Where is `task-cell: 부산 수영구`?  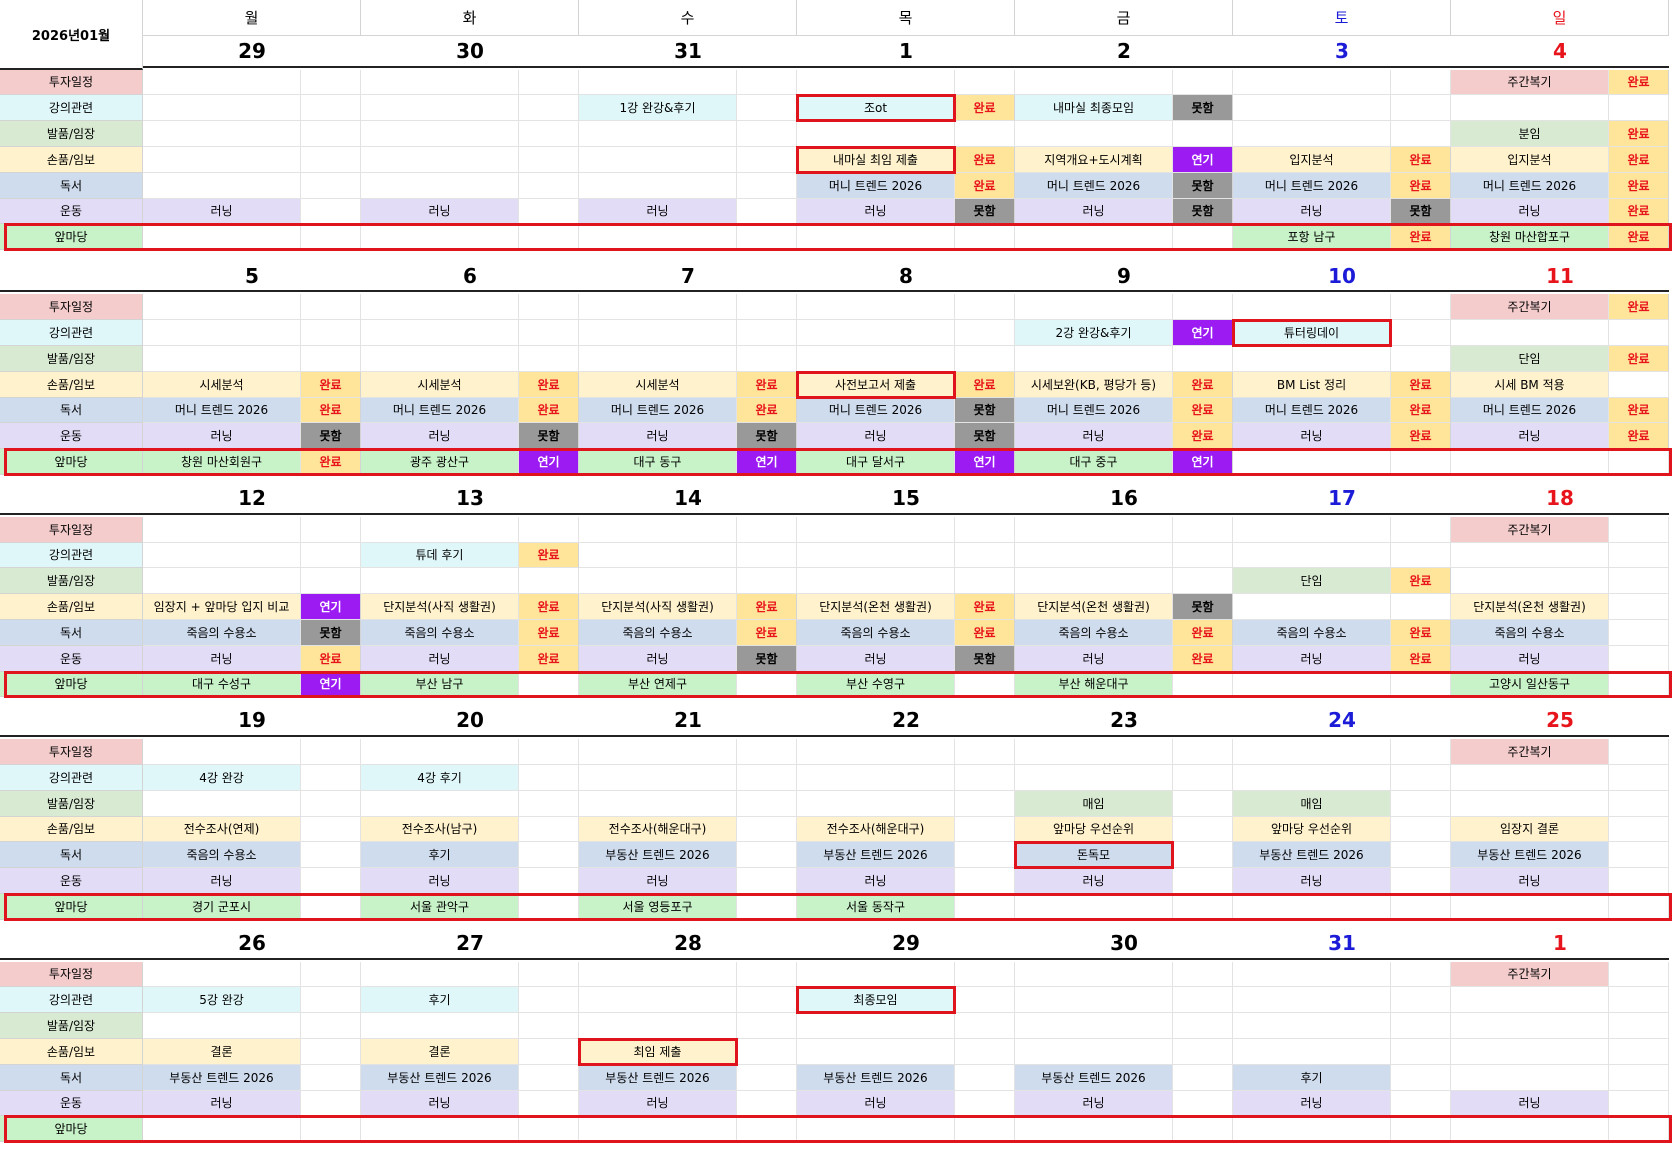 task-cell: 부산 수영구 is located at coordinates (876, 684).